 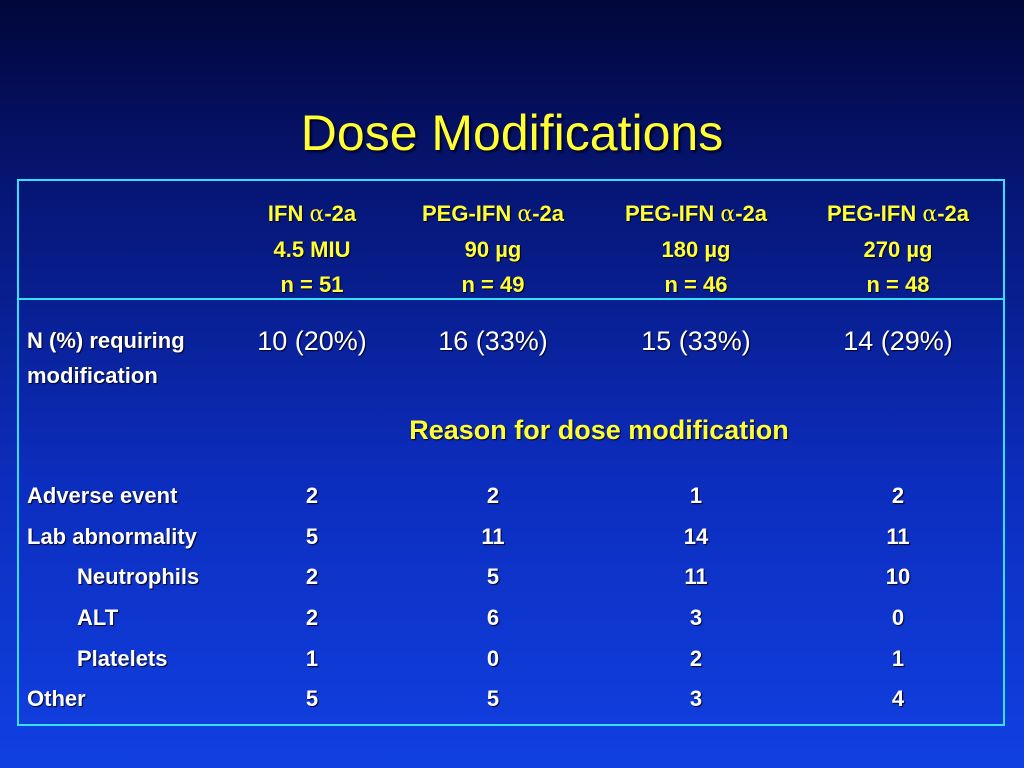 I want to click on requiring-value-ifn-4-5-miu: 10 (20%), so click(x=312, y=341).